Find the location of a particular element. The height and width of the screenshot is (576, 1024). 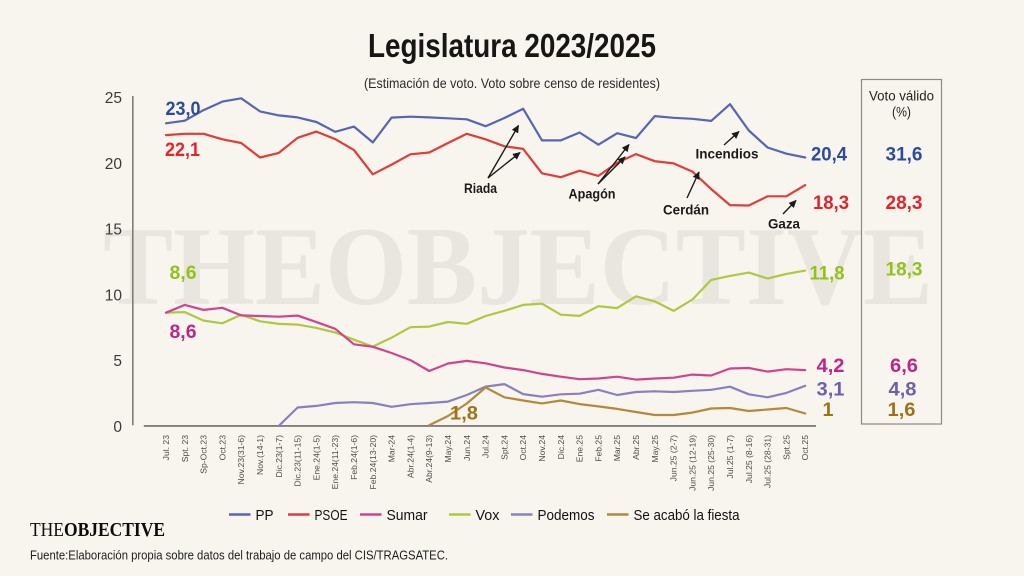

svg-text: Jul.25 (8-16) is located at coordinates (749, 459).